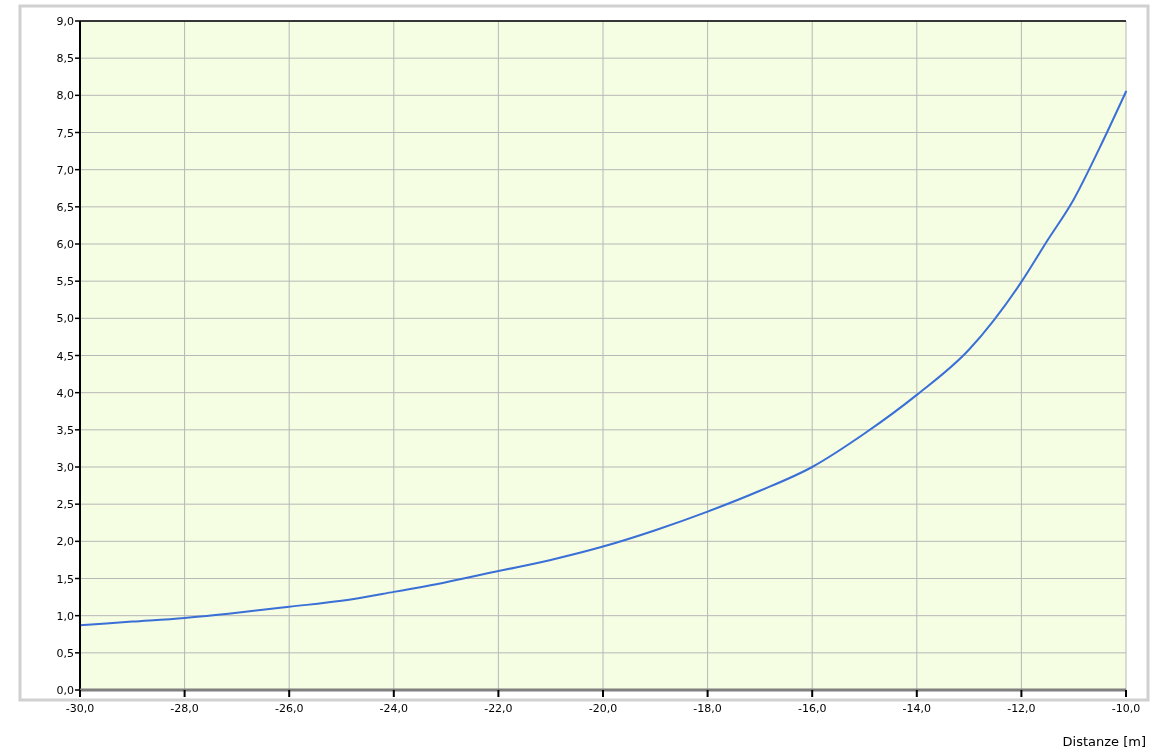 The image size is (1152, 754). Describe the element at coordinates (65, 467) in the screenshot. I see `y-tick-label: 3,0` at that location.